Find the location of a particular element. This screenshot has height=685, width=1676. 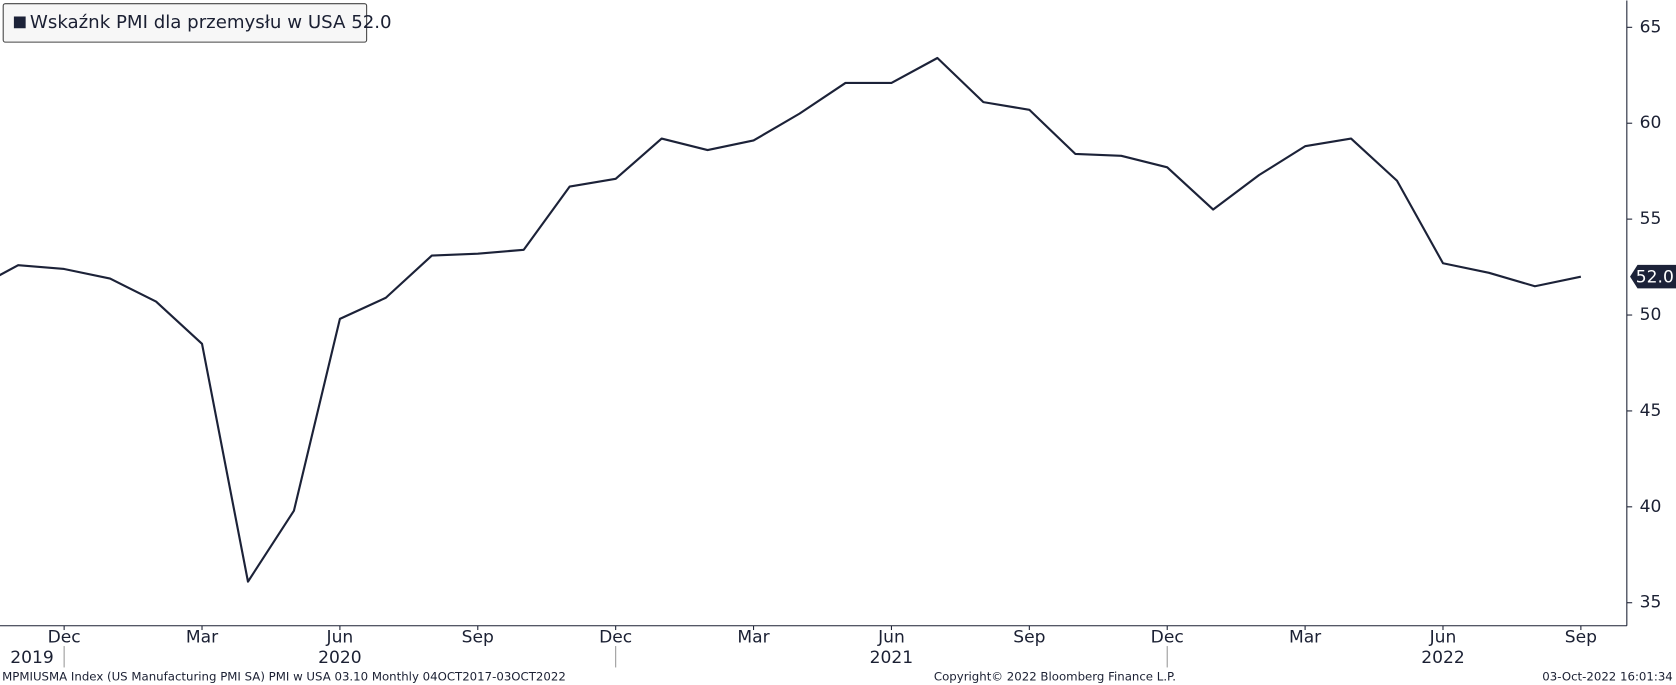

legend-name: Wskaźnk PMI dla przemysłu w USA is located at coordinates (188, 22).